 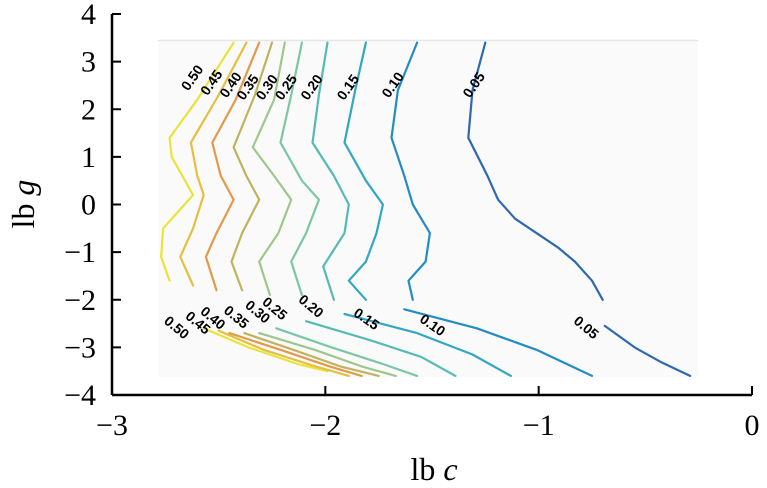 What do you see at coordinates (330, 171) in the screenshot?
I see `contour-line-0.20-6` at bounding box center [330, 171].